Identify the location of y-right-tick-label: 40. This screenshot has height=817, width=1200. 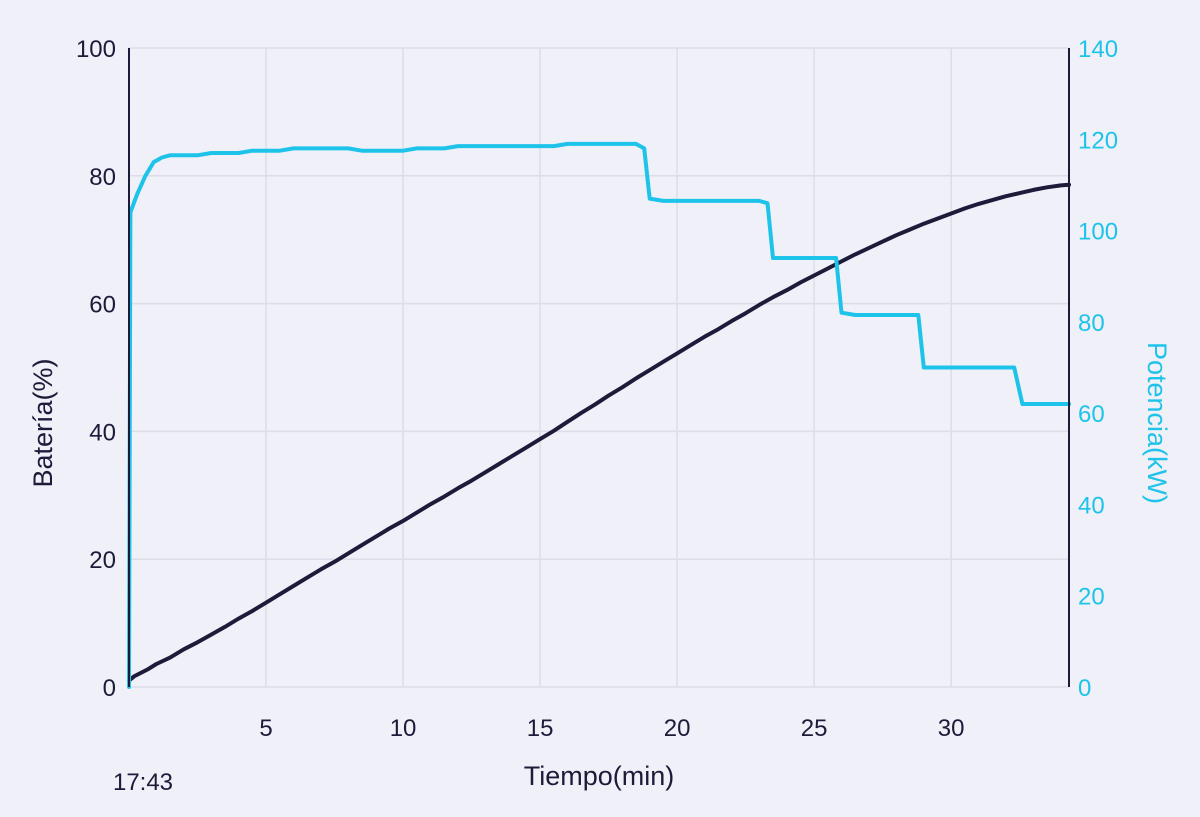
(1091, 505).